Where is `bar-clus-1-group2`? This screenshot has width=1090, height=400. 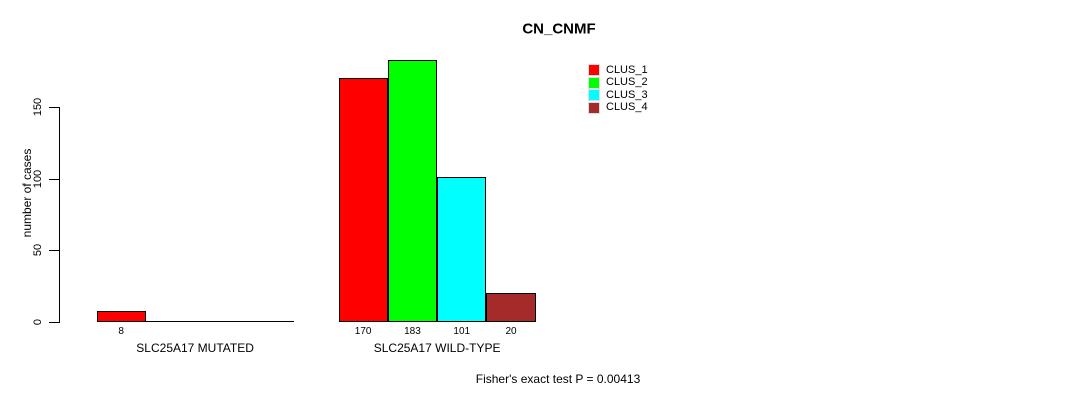
bar-clus-1-group2 is located at coordinates (363, 200).